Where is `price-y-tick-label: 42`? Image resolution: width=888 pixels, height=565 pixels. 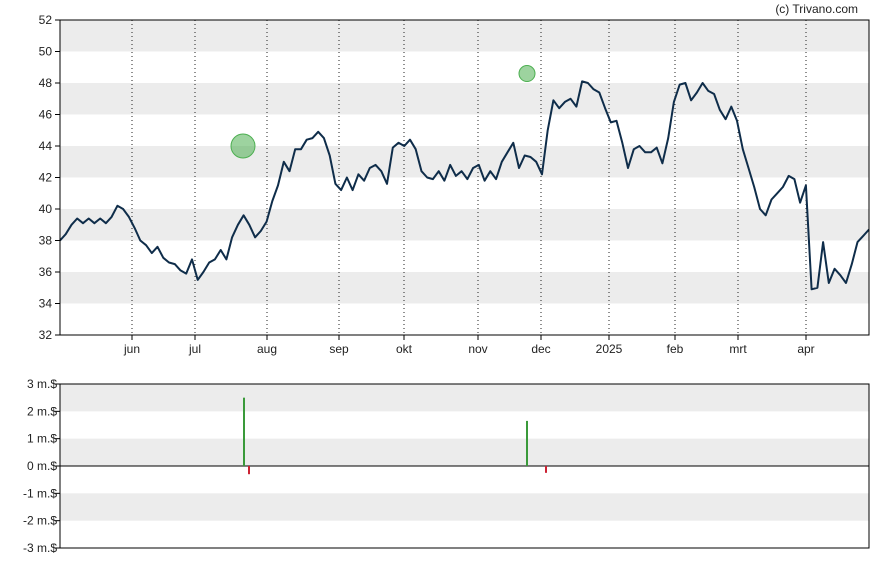 price-y-tick-label: 42 is located at coordinates (46, 178).